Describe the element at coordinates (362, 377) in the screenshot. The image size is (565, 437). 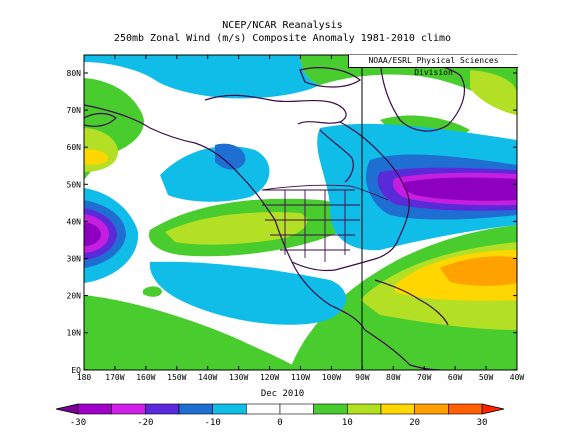
I see `lon-label: 90W` at that location.